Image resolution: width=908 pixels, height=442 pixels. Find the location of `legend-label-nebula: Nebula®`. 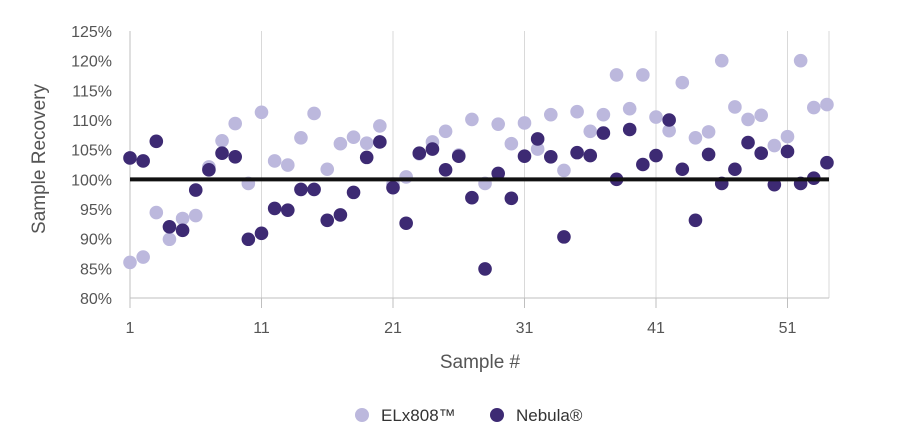

legend-label-nebula: Nebula® is located at coordinates (549, 415).